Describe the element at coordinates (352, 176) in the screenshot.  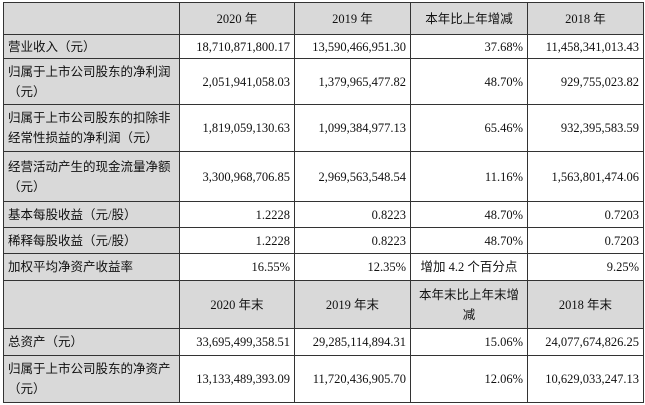
I see `table-cell: 2,969,563,548.54` at that location.